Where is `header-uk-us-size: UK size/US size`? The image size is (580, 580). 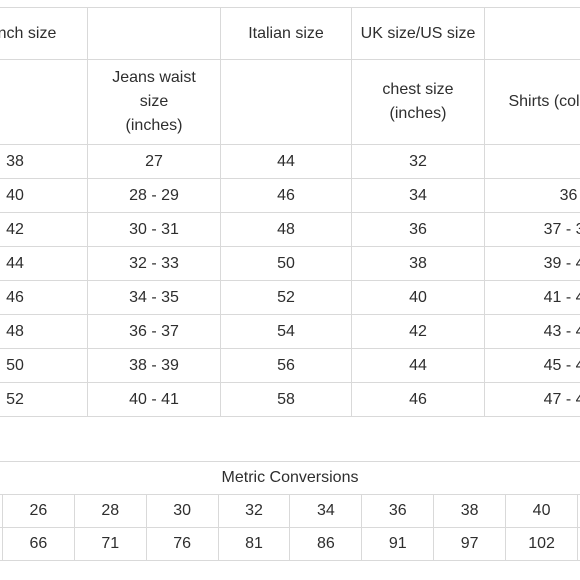 header-uk-us-size: UK size/US size is located at coordinates (418, 33).